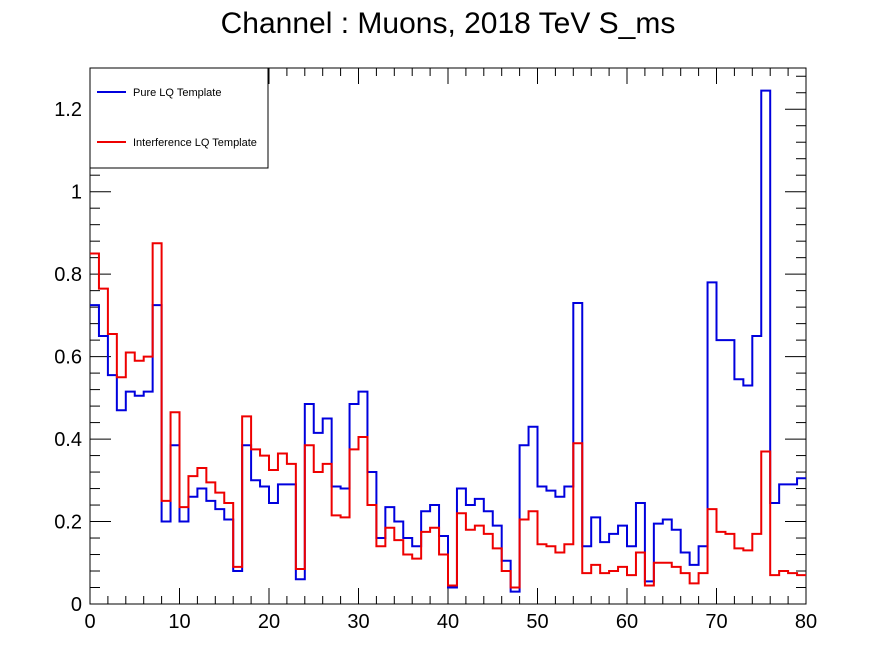  What do you see at coordinates (68, 523) in the screenshot?
I see `y-tick-label: 0.2` at bounding box center [68, 523].